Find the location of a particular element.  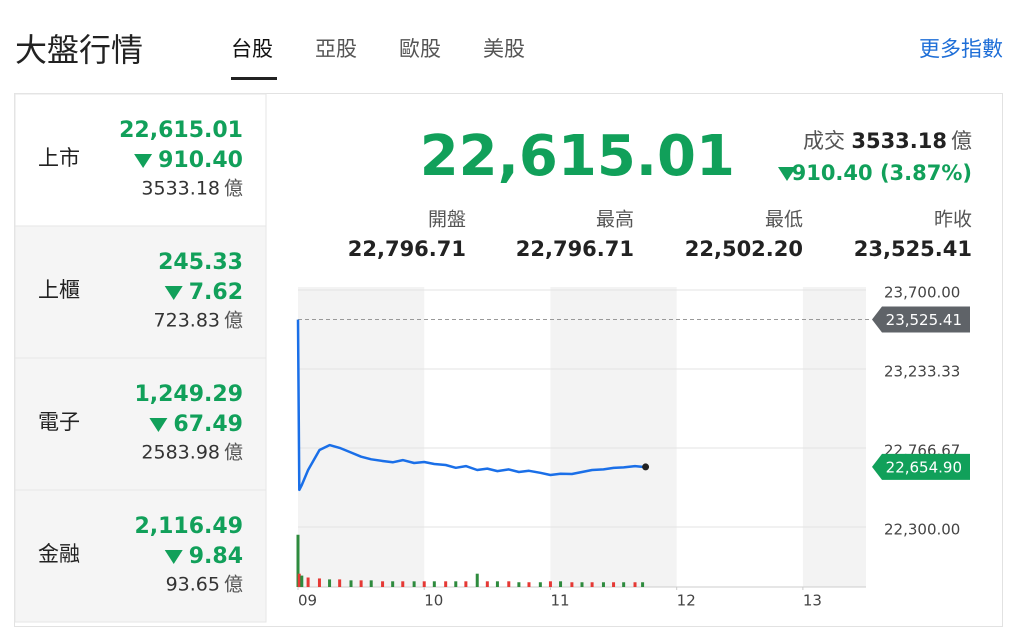

x-tick-label: 12 is located at coordinates (686, 601).